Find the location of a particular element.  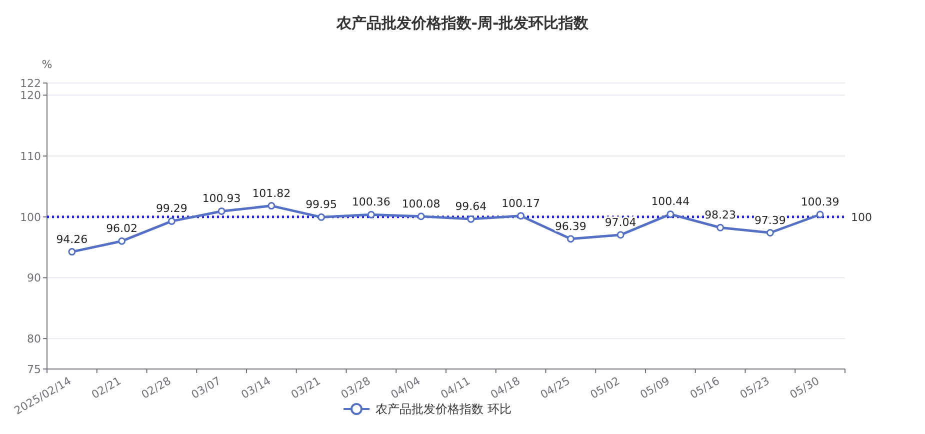

data-label: 98.23 is located at coordinates (720, 215).